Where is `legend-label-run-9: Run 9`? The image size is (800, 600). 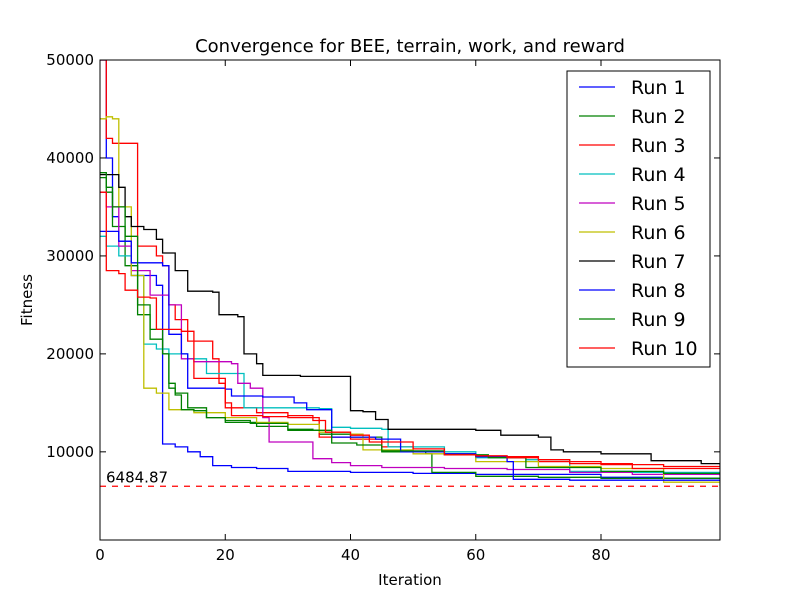 legend-label-run-9: Run 9 is located at coordinates (658, 320).